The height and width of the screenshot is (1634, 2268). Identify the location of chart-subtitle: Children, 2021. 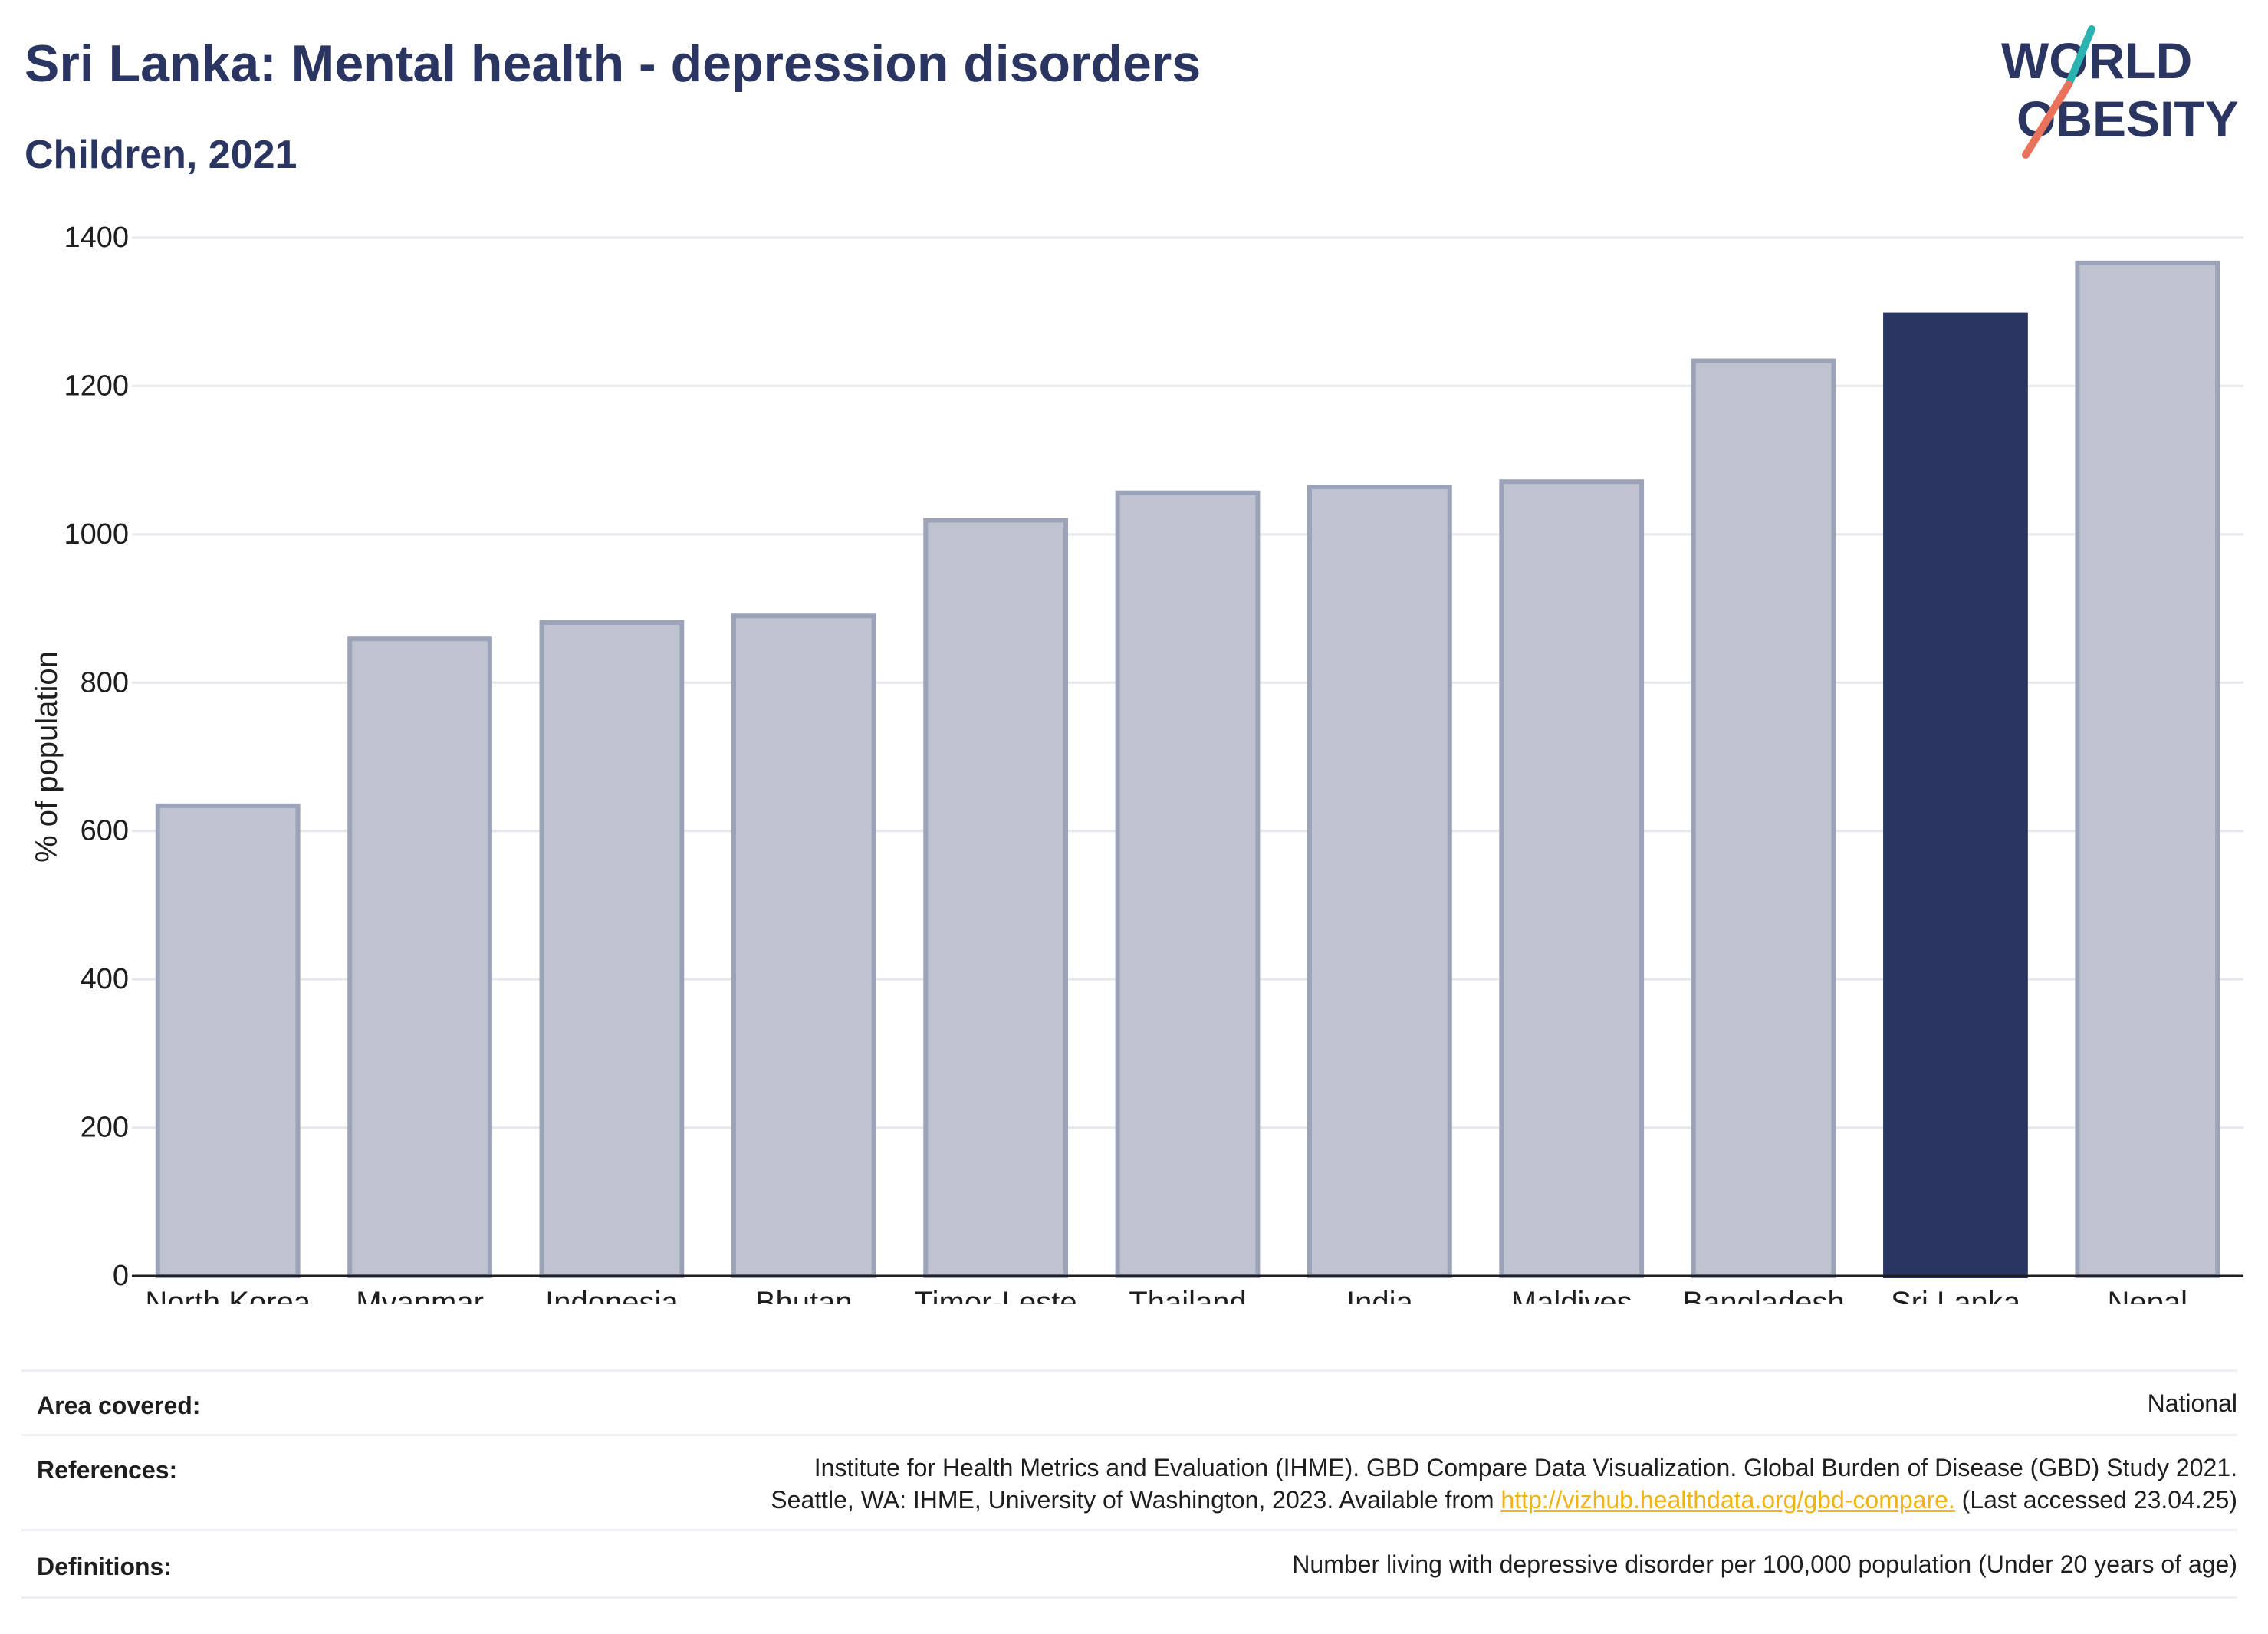
(161, 155).